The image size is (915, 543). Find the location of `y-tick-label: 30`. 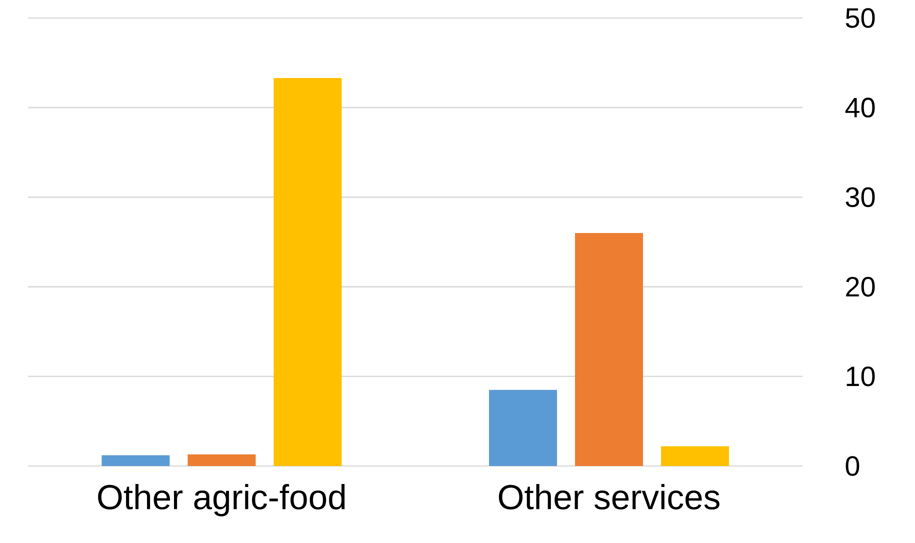

y-tick-label: 30 is located at coordinates (860, 197).